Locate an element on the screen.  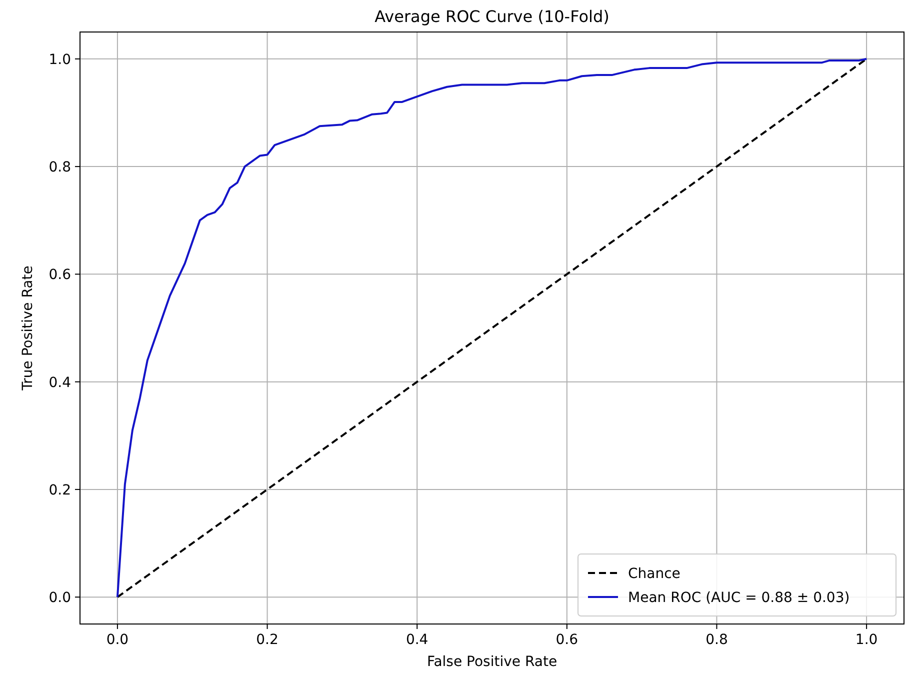
legend-label: Mean ROC (AUC = 0.88 ± 0.03) is located at coordinates (739, 598).